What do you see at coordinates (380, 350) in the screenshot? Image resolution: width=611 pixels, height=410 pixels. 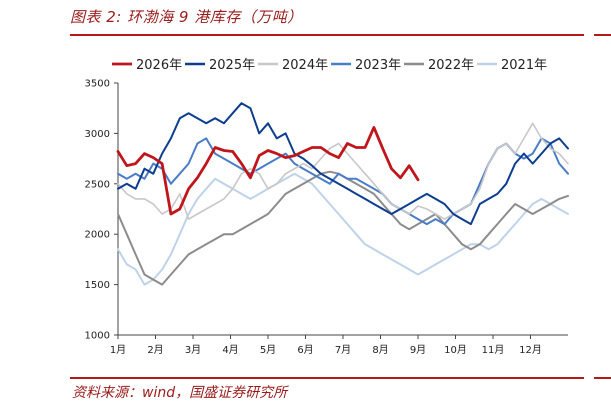 I see `x-tick-label: 8月` at bounding box center [380, 350].